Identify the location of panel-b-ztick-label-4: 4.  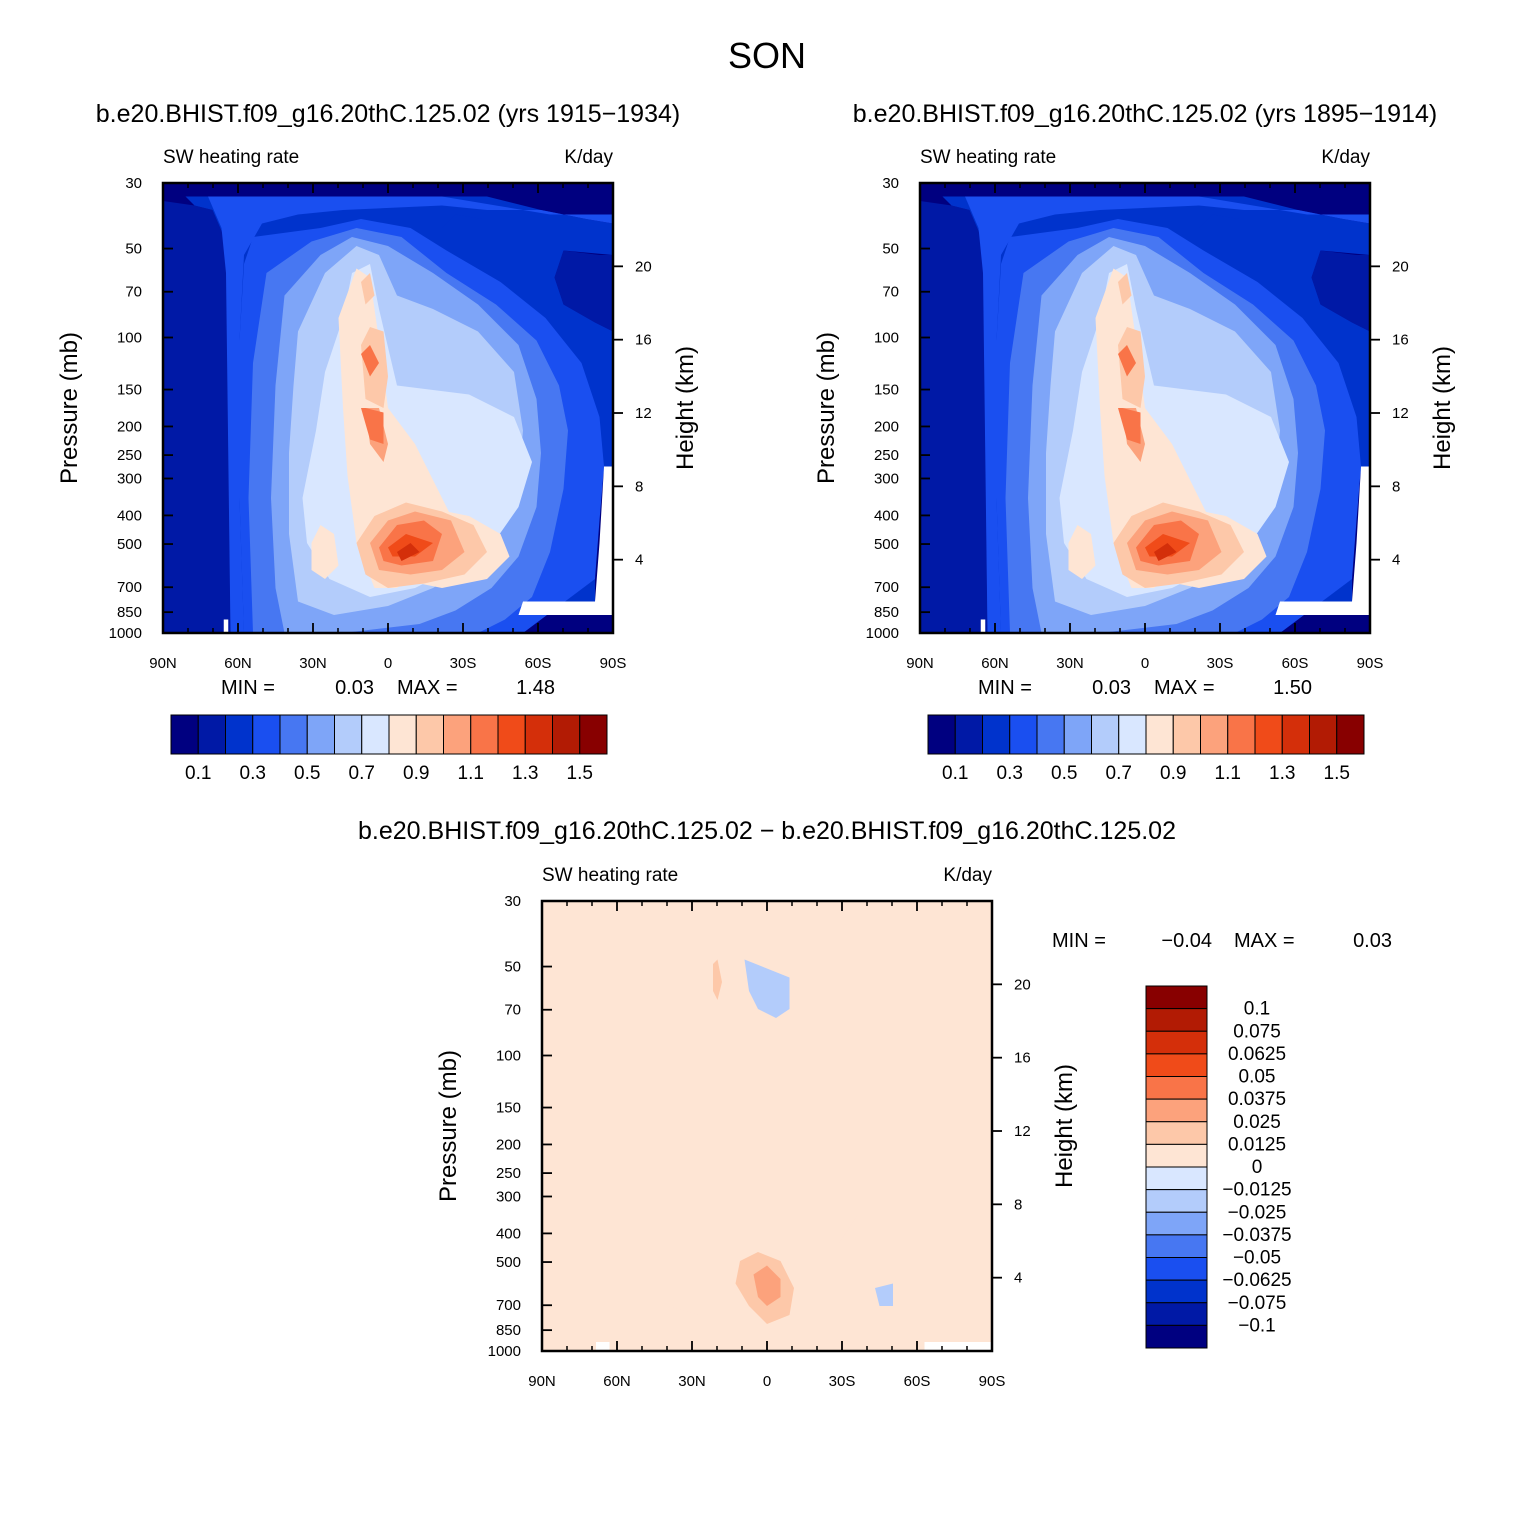
(1396, 560).